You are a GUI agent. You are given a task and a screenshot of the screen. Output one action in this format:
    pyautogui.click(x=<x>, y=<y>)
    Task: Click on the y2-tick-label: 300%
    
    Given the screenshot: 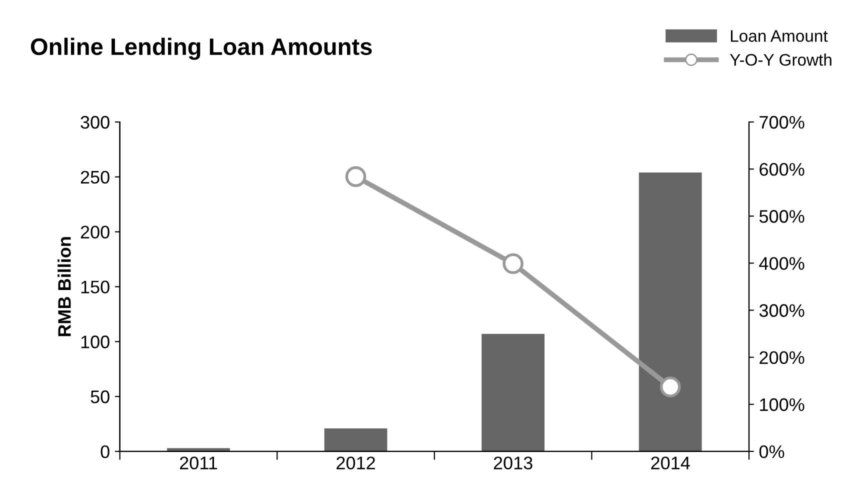 What is the action you would take?
    pyautogui.click(x=781, y=310)
    